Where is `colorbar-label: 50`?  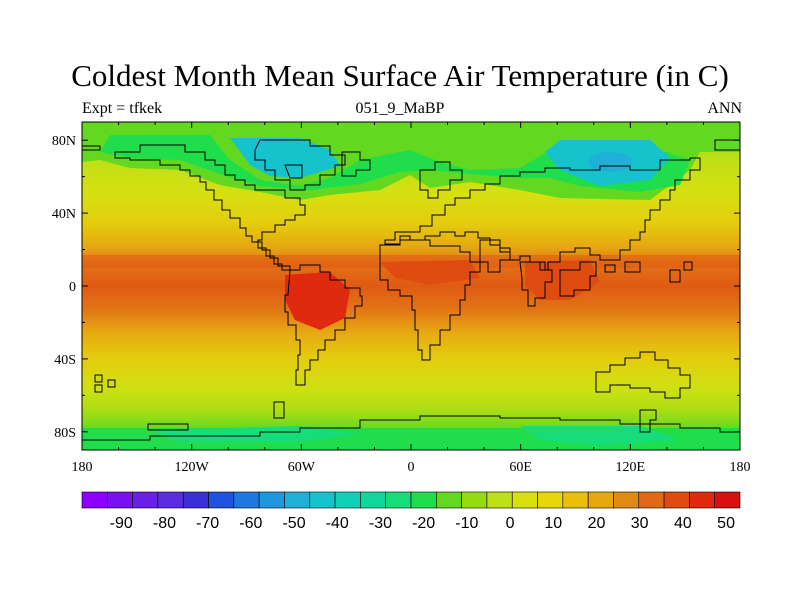 colorbar-label: 50 is located at coordinates (726, 523).